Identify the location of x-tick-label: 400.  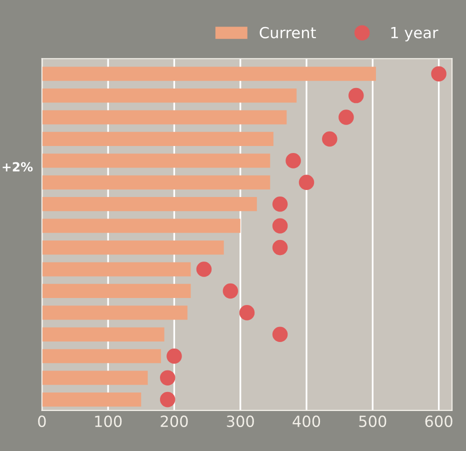
(306, 422).